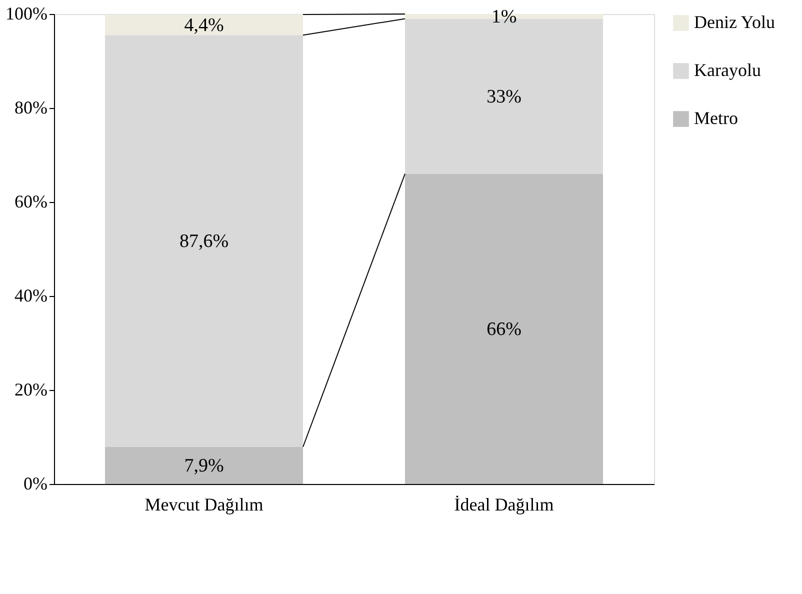 Image resolution: width=802 pixels, height=594 pixels. I want to click on y-tick-label: 80%, so click(31, 108).